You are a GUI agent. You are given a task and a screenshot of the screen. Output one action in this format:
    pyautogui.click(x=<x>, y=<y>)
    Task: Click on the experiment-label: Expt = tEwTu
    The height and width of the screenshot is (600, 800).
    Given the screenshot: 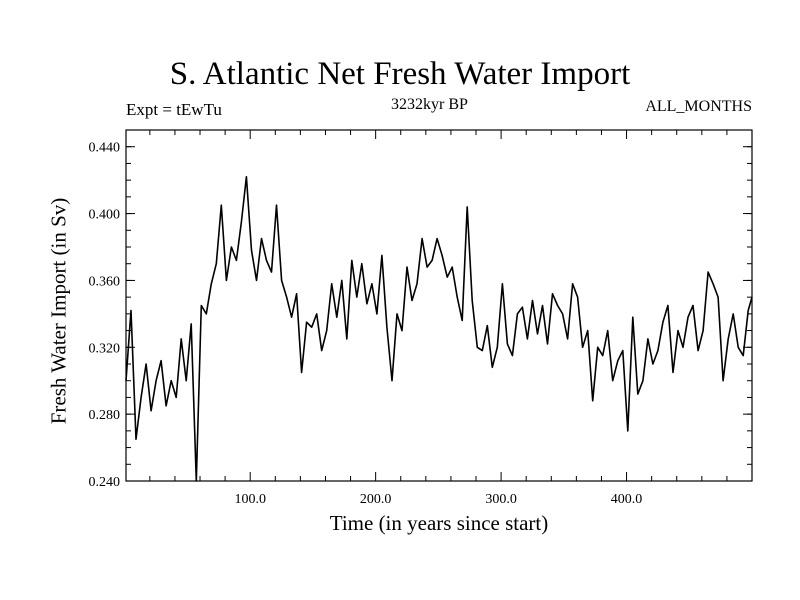 What is the action you would take?
    pyautogui.click(x=174, y=109)
    